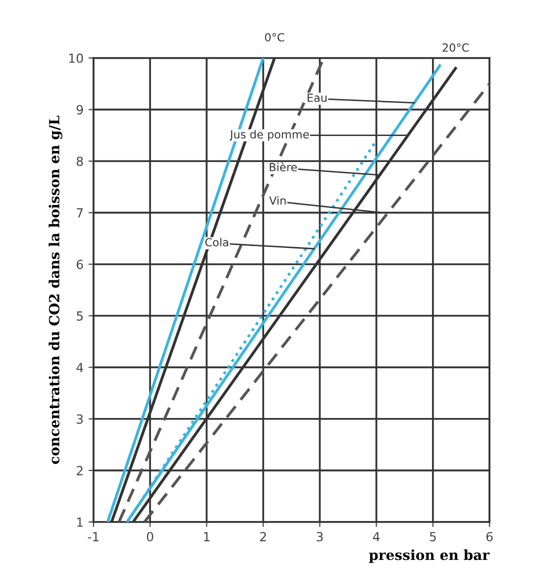 Image resolution: width=550 pixels, height=580 pixels. I want to click on annotation: Eau, so click(317, 98).